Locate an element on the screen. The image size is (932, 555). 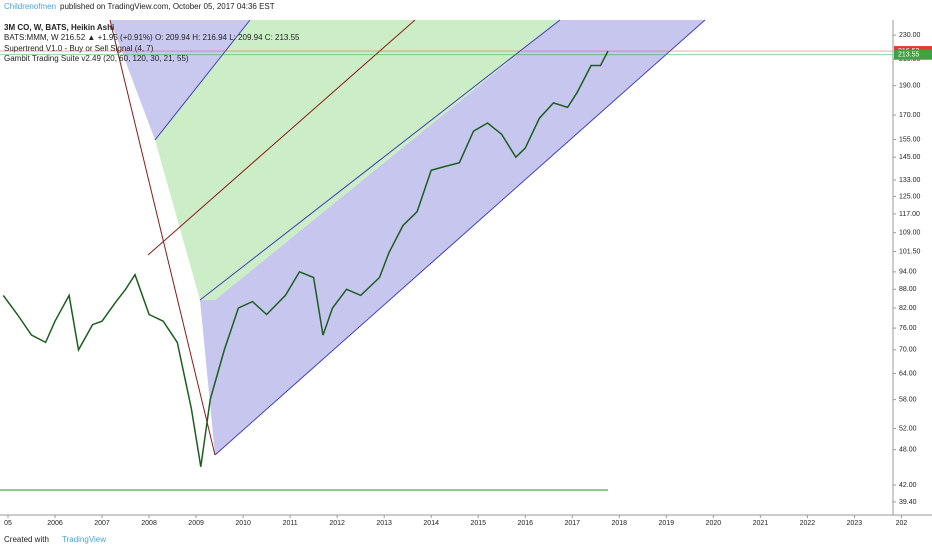
y-tick-label: 82.00 is located at coordinates (908, 308).